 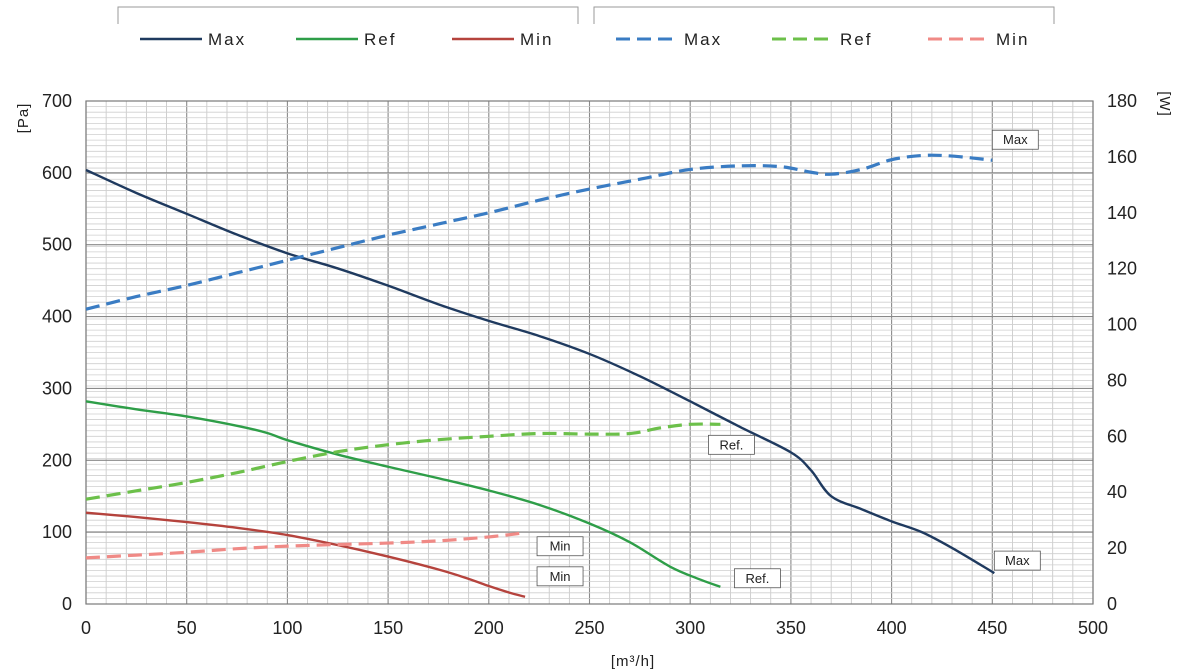 What do you see at coordinates (388, 628) in the screenshot?
I see `x-tick-label: 150` at bounding box center [388, 628].